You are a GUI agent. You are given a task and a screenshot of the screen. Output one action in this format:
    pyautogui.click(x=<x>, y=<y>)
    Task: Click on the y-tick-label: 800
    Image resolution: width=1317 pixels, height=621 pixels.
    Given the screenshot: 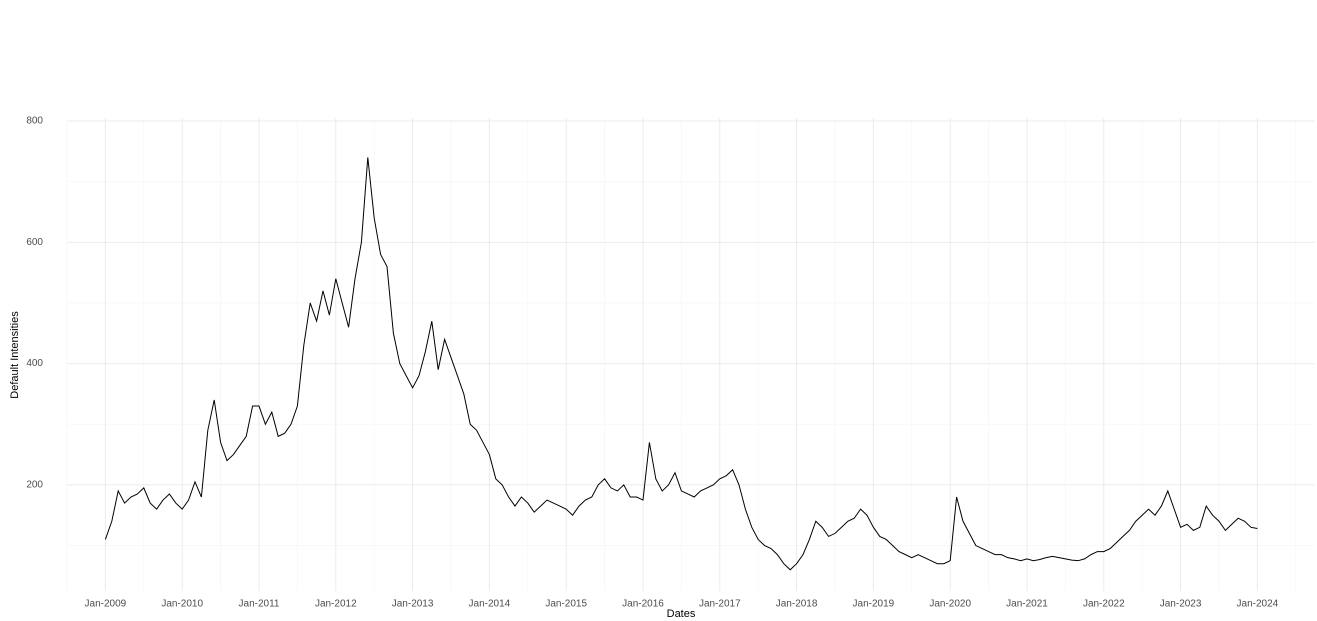 What is the action you would take?
    pyautogui.click(x=34, y=121)
    